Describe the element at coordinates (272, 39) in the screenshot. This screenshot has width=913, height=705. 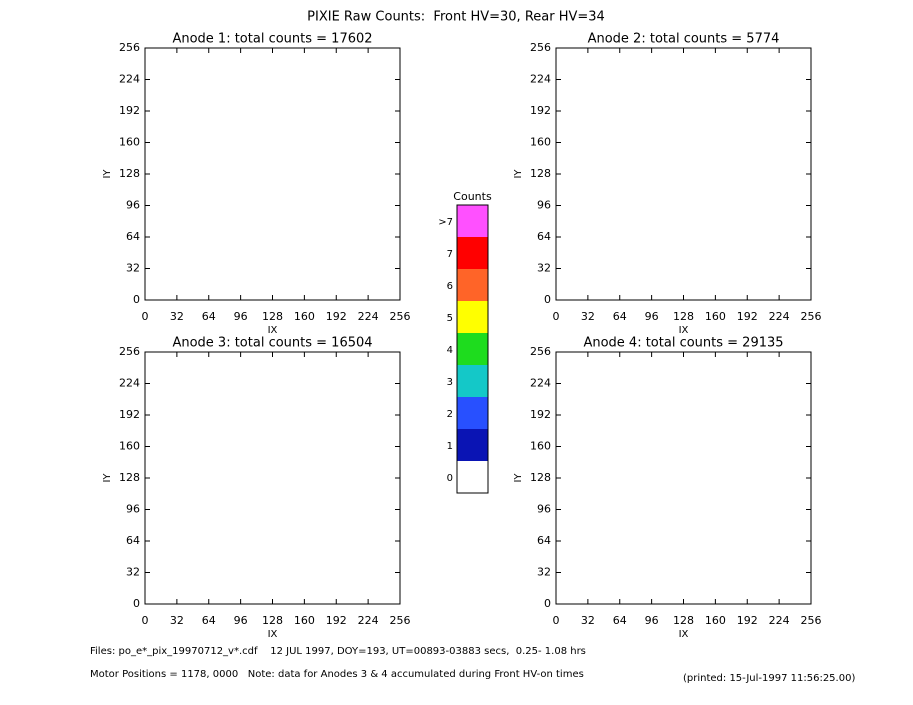
I see `panel-title: Anode 1: total counts = 17602` at that location.